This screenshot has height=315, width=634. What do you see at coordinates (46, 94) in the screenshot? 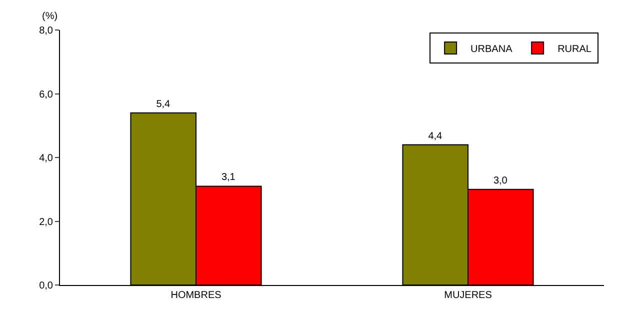
I see `y-tick-label: 6,0` at bounding box center [46, 94].